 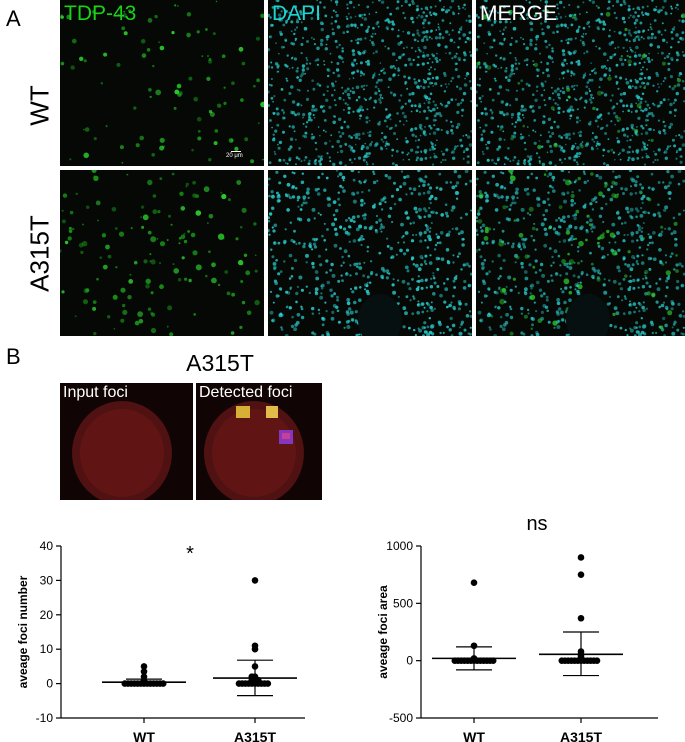 What do you see at coordinates (399, 546) in the screenshot?
I see `y-tick-label: 1000` at bounding box center [399, 546].